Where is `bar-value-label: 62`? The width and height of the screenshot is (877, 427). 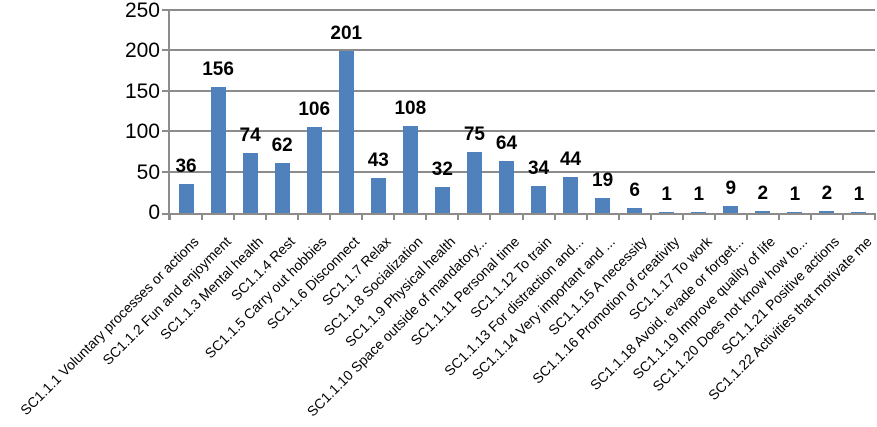 bar-value-label: 62 is located at coordinates (282, 145).